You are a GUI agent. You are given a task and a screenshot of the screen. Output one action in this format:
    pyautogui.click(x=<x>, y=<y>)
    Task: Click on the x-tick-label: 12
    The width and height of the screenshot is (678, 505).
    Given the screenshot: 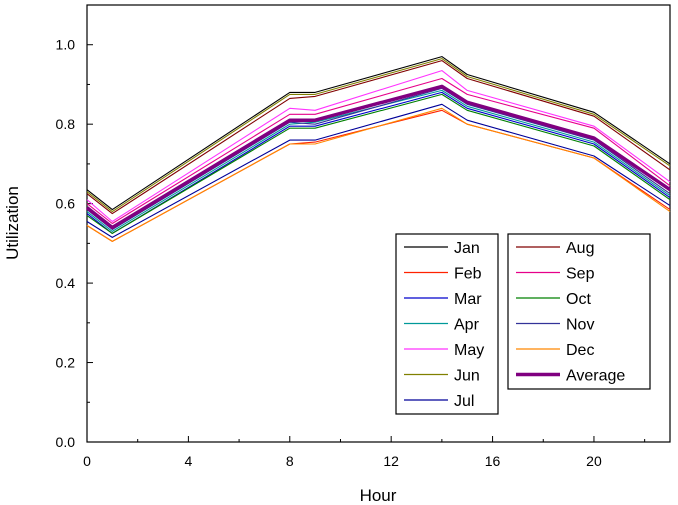 What is the action you would take?
    pyautogui.click(x=391, y=461)
    